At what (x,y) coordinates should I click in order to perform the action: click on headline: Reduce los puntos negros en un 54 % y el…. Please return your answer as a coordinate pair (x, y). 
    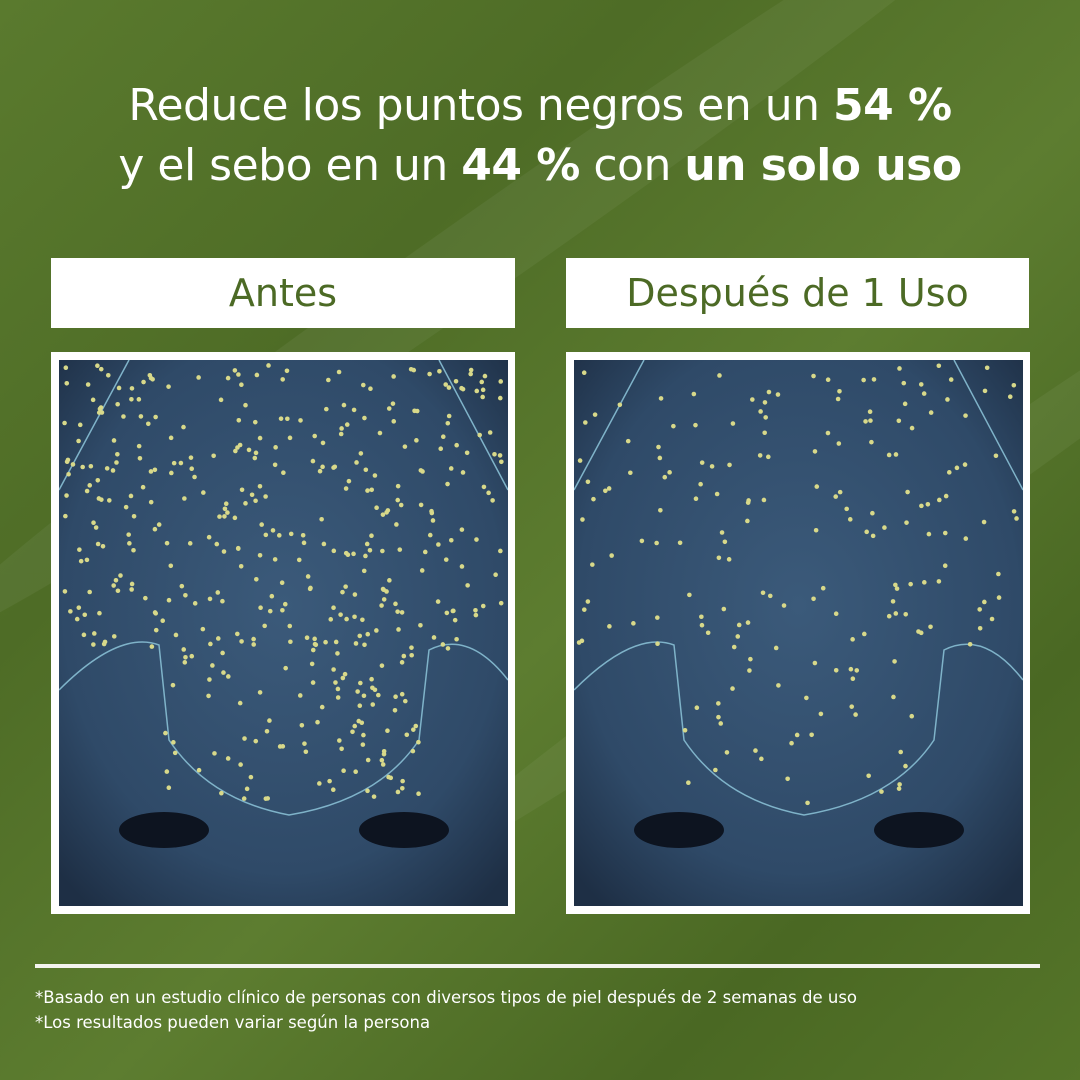
    Looking at the image, I should click on (540, 136).